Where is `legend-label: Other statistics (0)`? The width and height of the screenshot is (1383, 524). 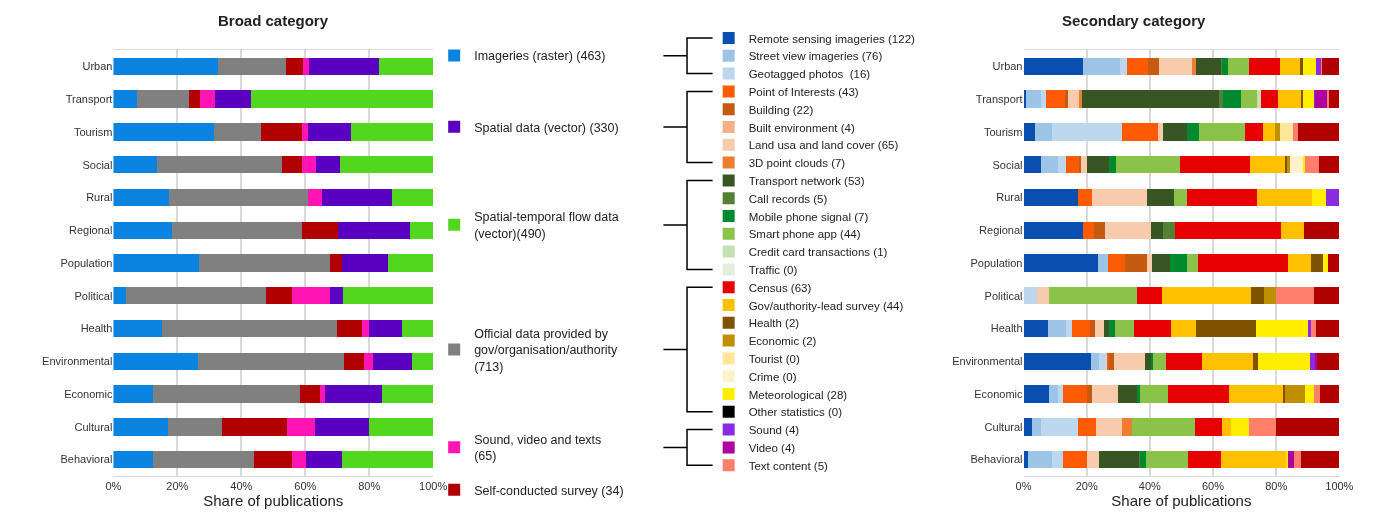
legend-label: Other statistics (0) is located at coordinates (795, 412).